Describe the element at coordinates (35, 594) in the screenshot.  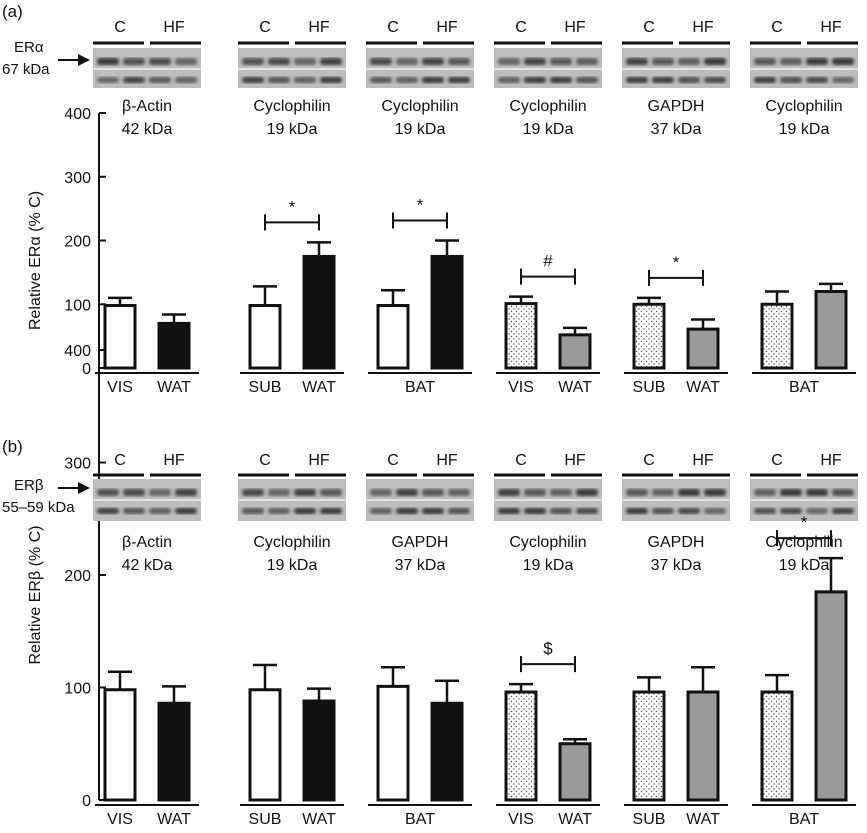
I see `y-axis-label: Relative ERβ (% C)` at that location.